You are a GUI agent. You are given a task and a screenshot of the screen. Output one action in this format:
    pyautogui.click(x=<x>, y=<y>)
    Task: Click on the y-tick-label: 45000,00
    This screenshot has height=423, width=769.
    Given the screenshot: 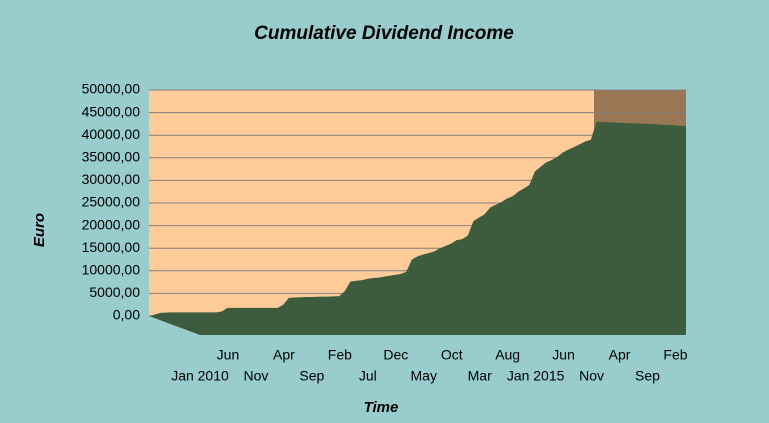 What is the action you would take?
    pyautogui.click(x=111, y=111)
    